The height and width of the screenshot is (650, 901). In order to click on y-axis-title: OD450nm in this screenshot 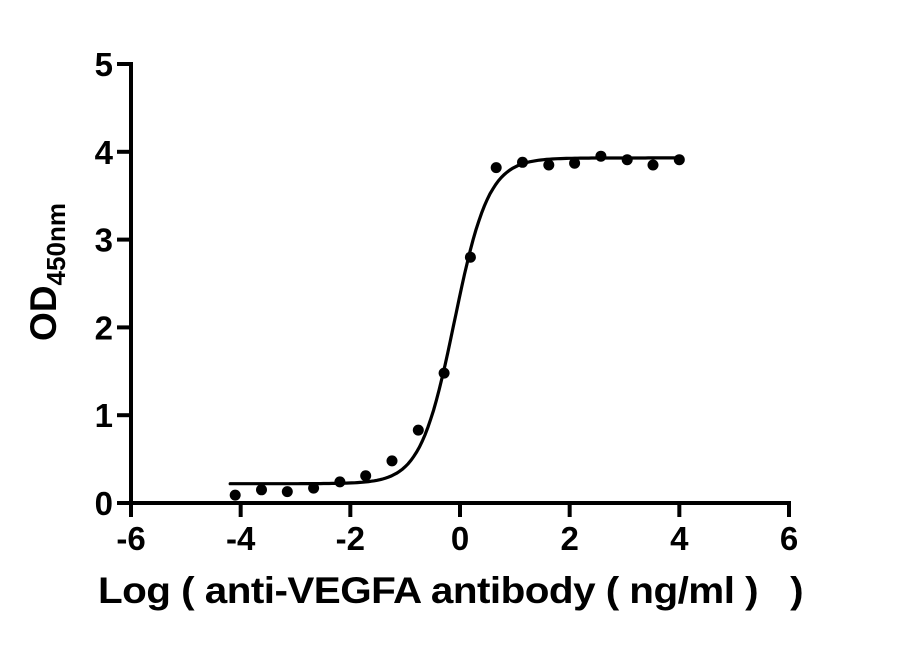, I will do `click(47, 272)`.